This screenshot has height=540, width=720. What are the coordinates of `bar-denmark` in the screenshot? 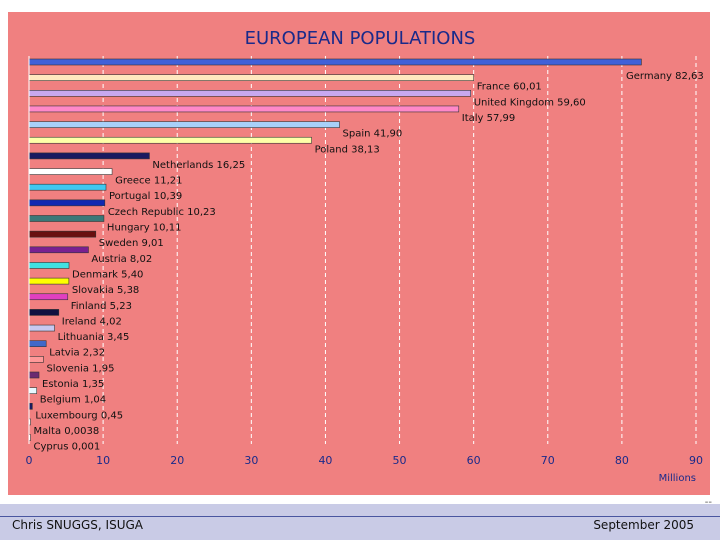 It's located at (49, 265).